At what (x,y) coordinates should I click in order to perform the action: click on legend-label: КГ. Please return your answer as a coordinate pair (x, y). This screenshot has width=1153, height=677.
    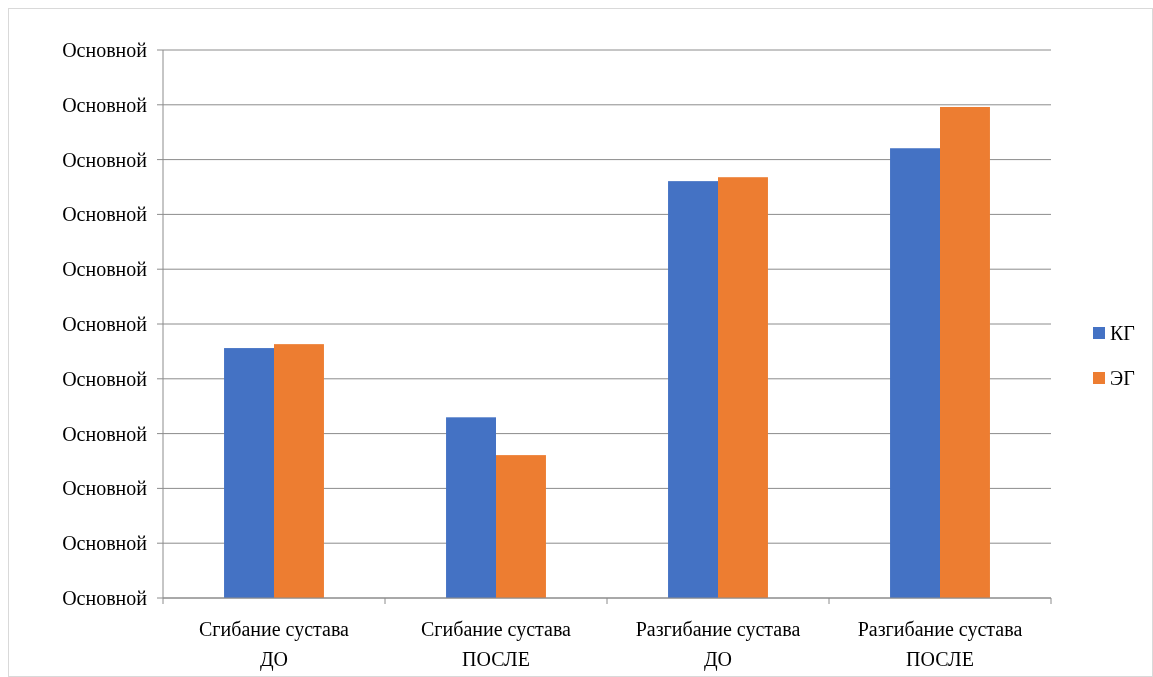
    Looking at the image, I should click on (1122, 333).